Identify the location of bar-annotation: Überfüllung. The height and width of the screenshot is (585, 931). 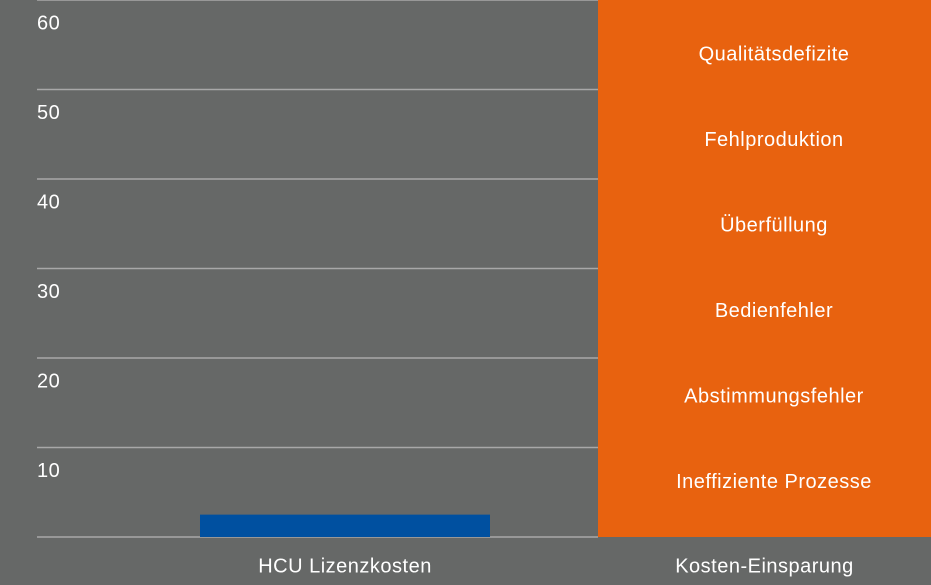
(774, 225).